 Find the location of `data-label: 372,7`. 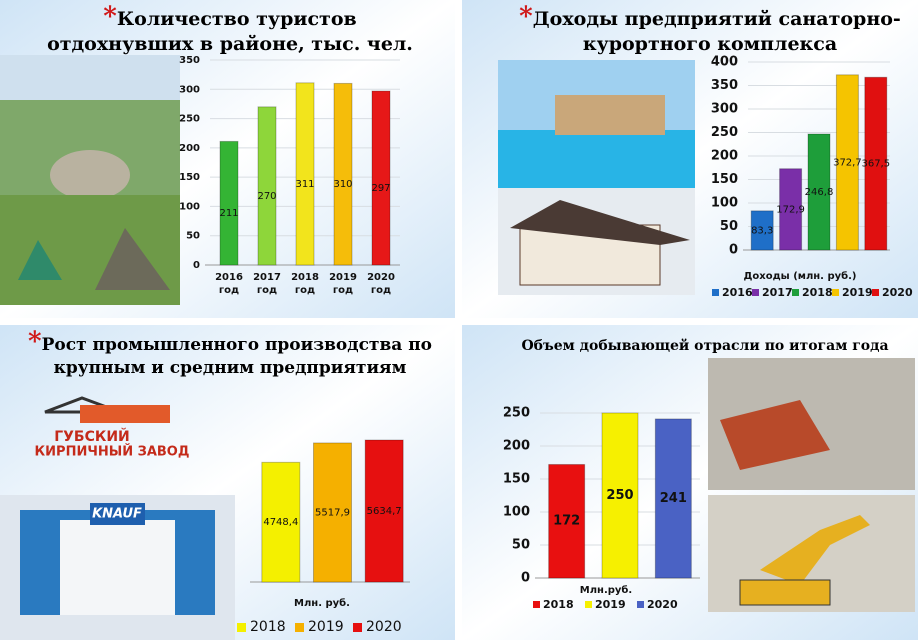

data-label: 372,7 is located at coordinates (847, 162).